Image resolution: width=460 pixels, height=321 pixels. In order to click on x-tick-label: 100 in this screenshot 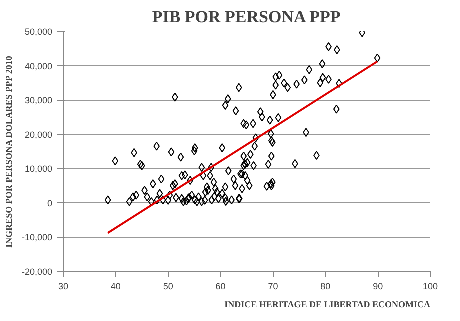, I will do `click(430, 287)`.